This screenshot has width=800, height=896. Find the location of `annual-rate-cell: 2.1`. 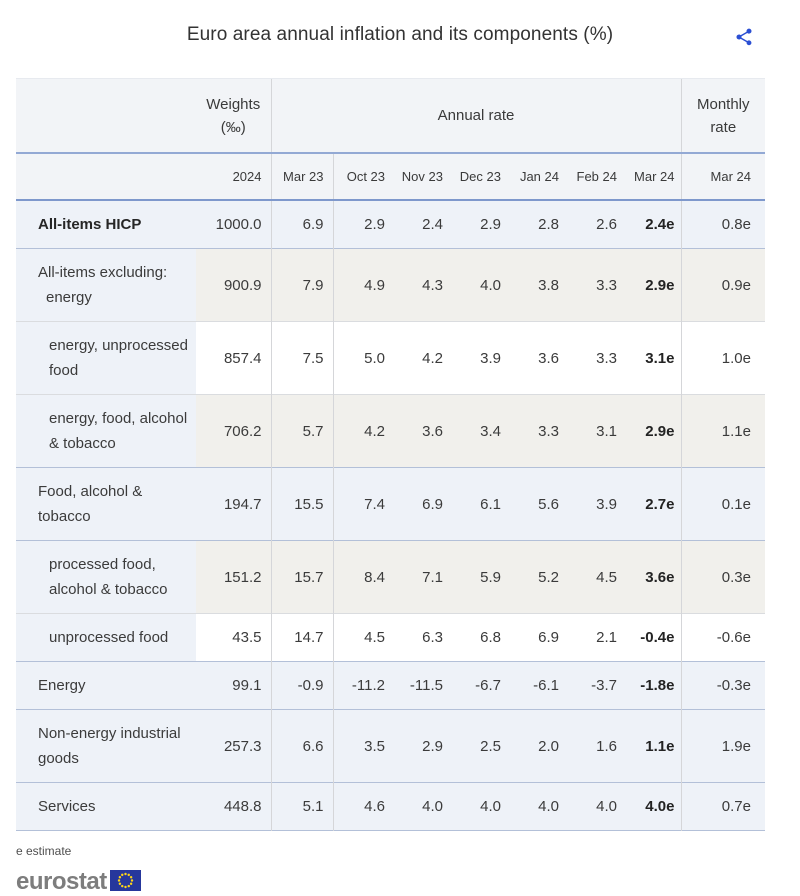

annual-rate-cell: 2.1 is located at coordinates (594, 637).